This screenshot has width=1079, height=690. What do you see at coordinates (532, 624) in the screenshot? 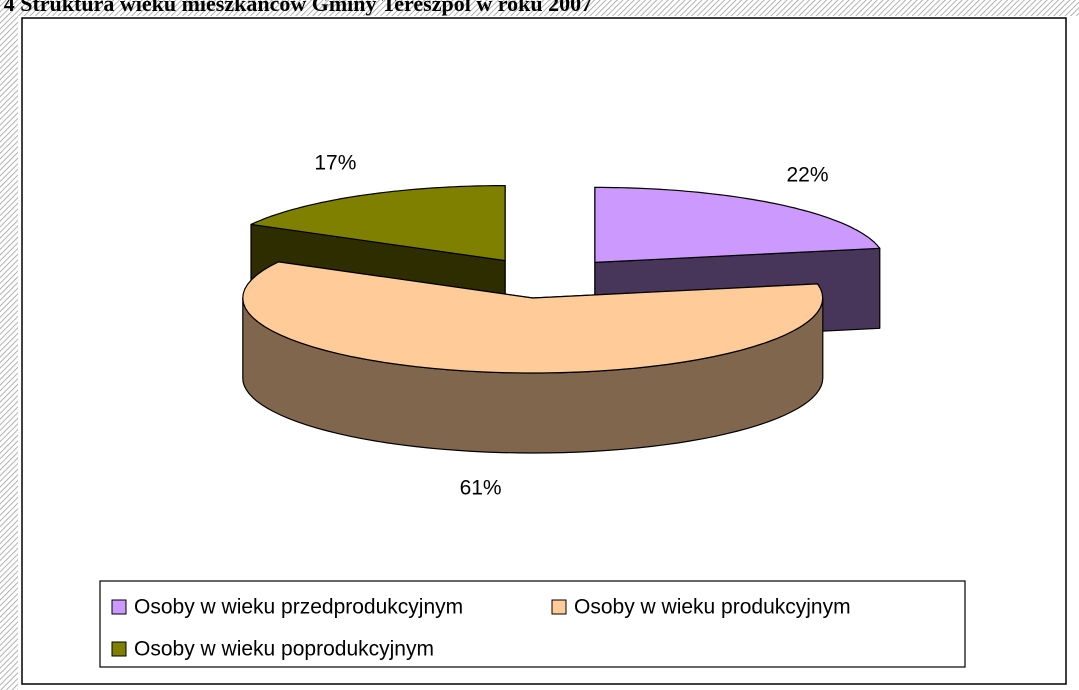
I see `legend` at bounding box center [532, 624].